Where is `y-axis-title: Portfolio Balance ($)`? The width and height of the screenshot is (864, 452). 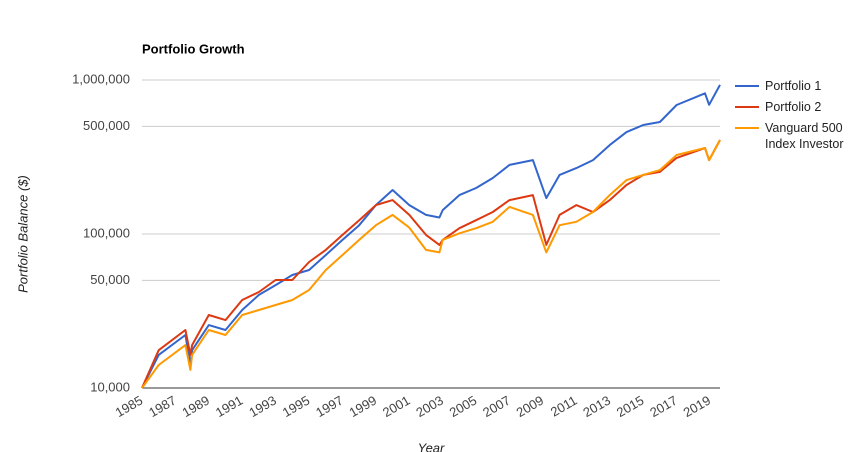 y-axis-title: Portfolio Balance ($) is located at coordinates (22, 234).